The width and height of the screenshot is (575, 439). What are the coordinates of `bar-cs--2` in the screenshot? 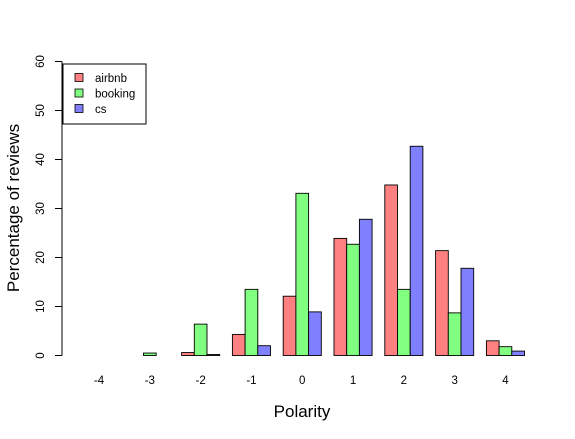 It's located at (213, 355).